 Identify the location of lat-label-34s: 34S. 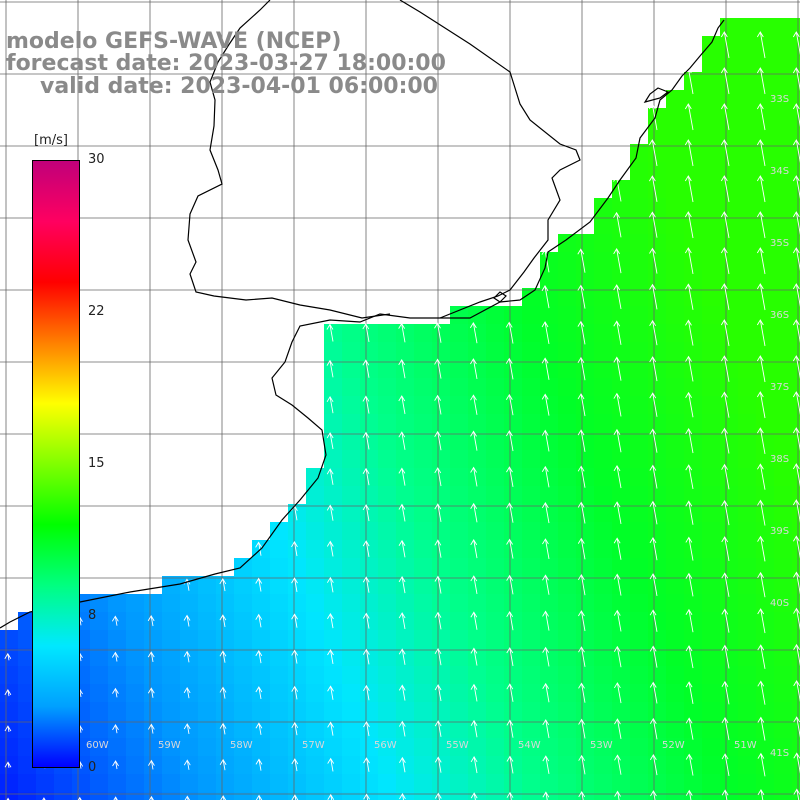
(780, 171).